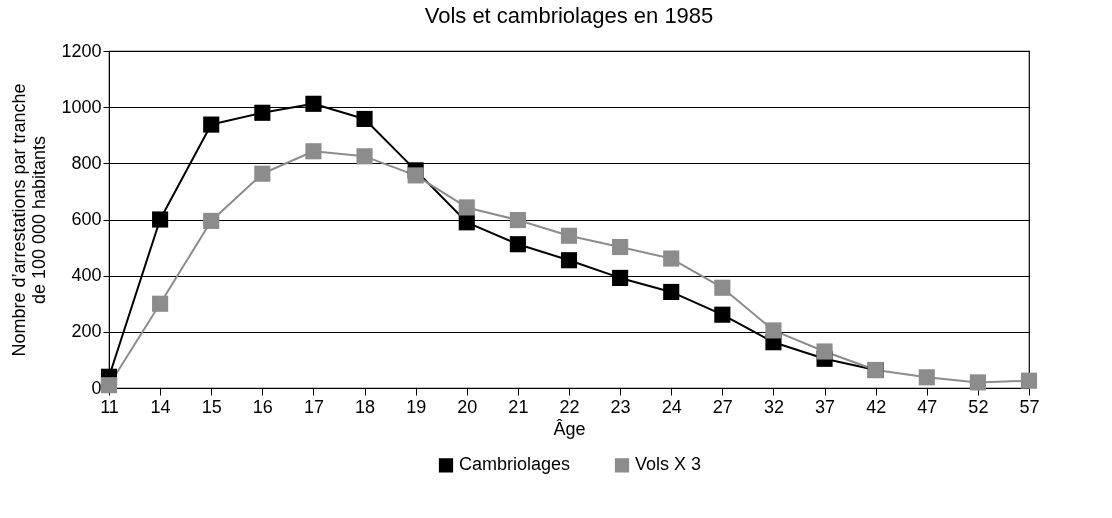  What do you see at coordinates (86, 162) in the screenshot?
I see `y-tick-label: 800` at bounding box center [86, 162].